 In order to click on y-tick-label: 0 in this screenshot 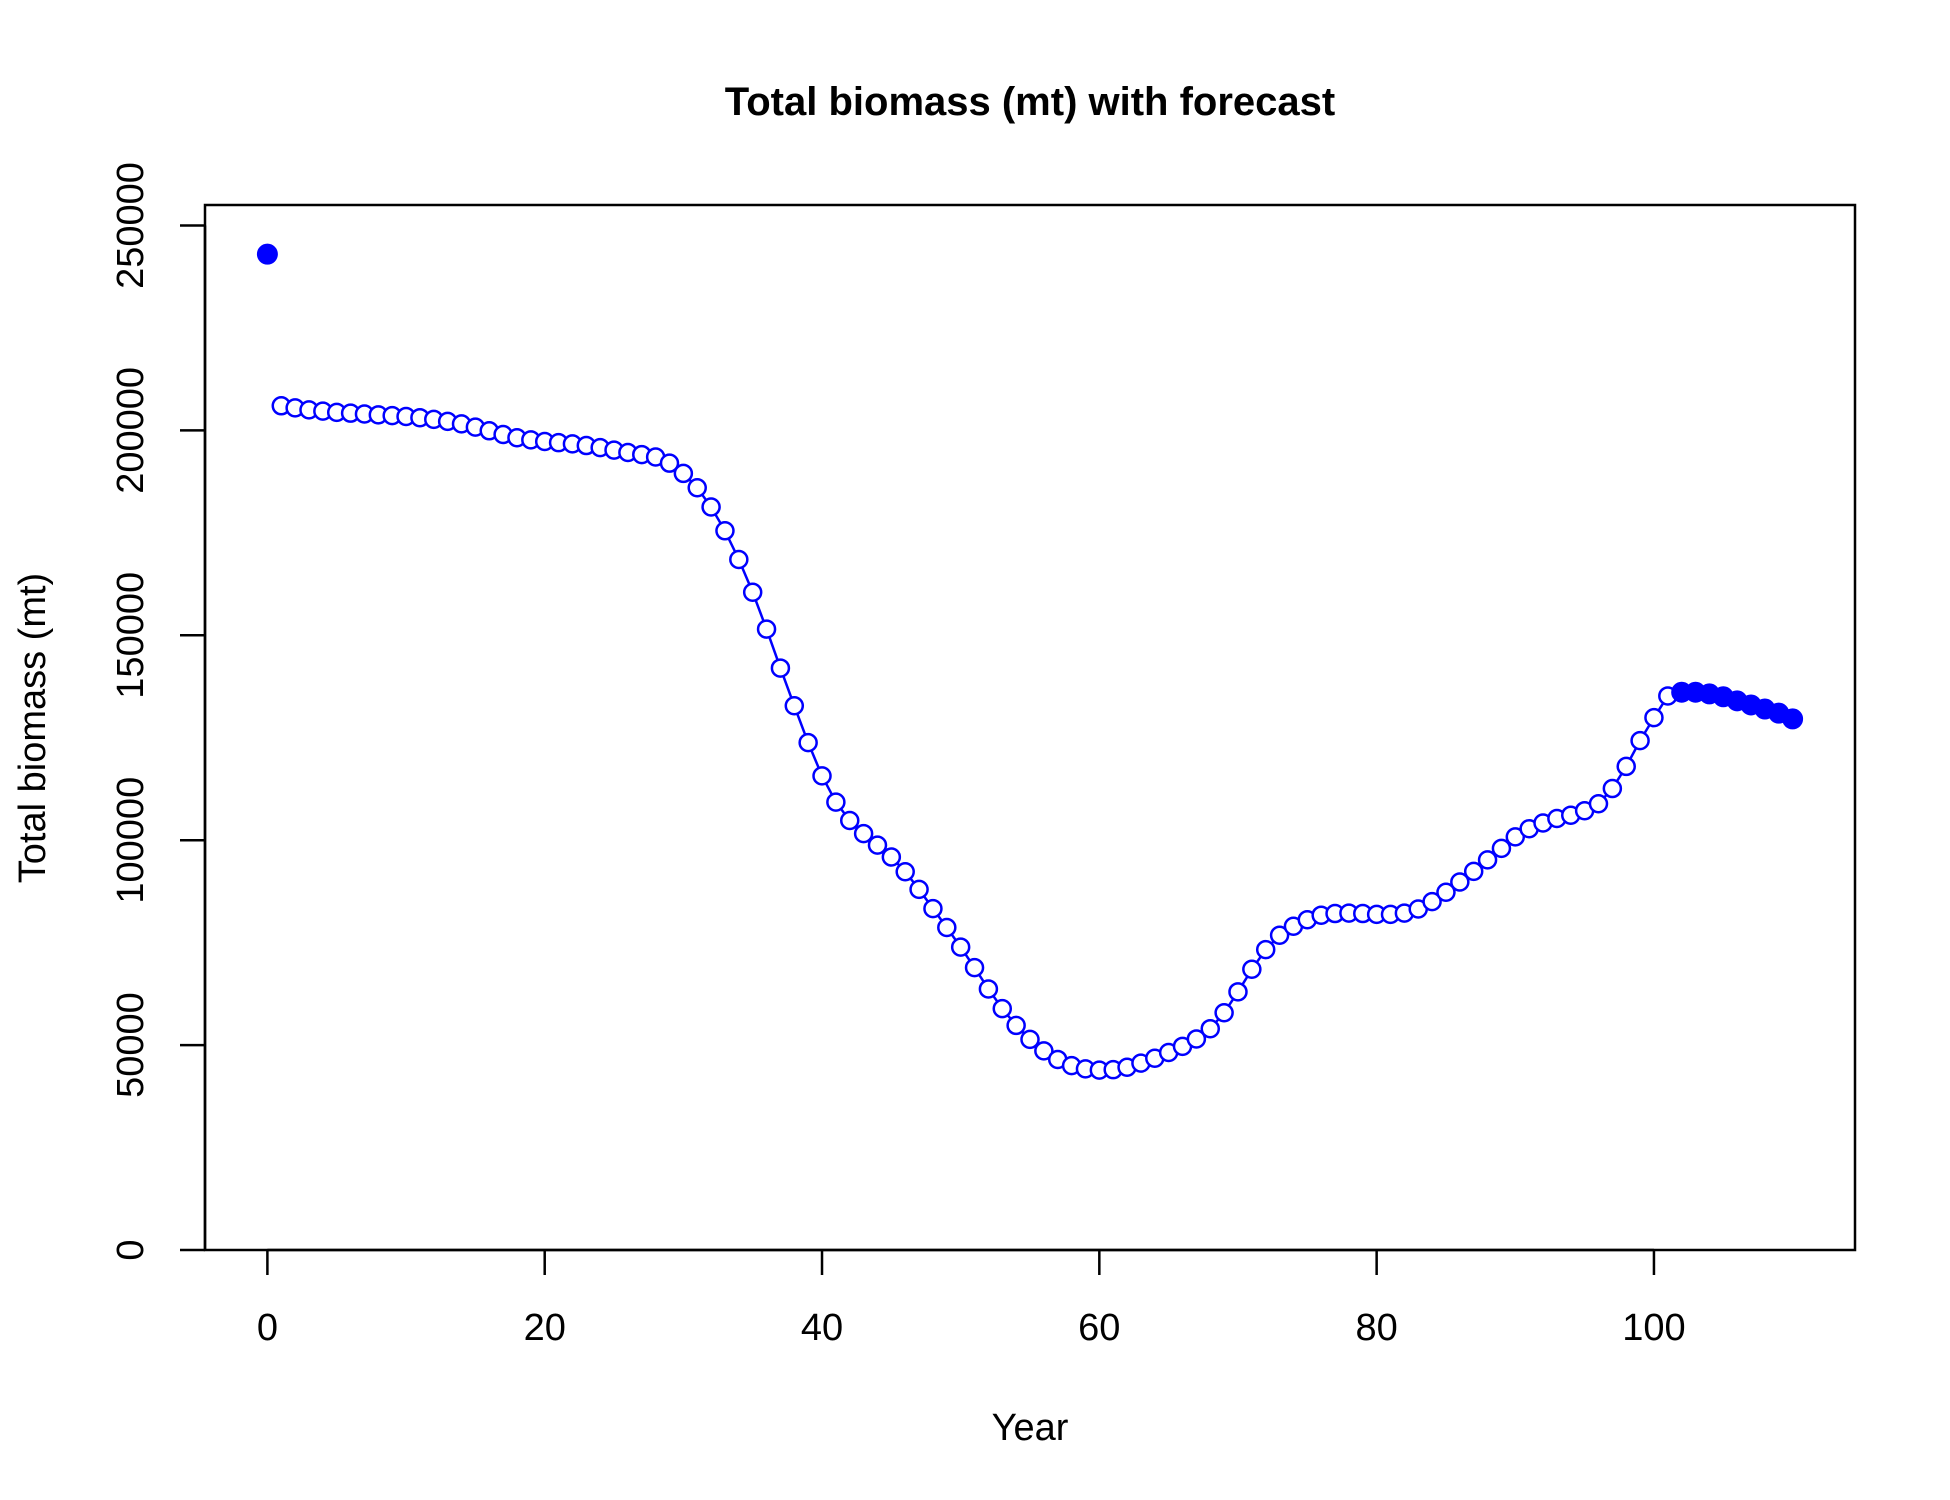, I will do `click(131, 1249)`.